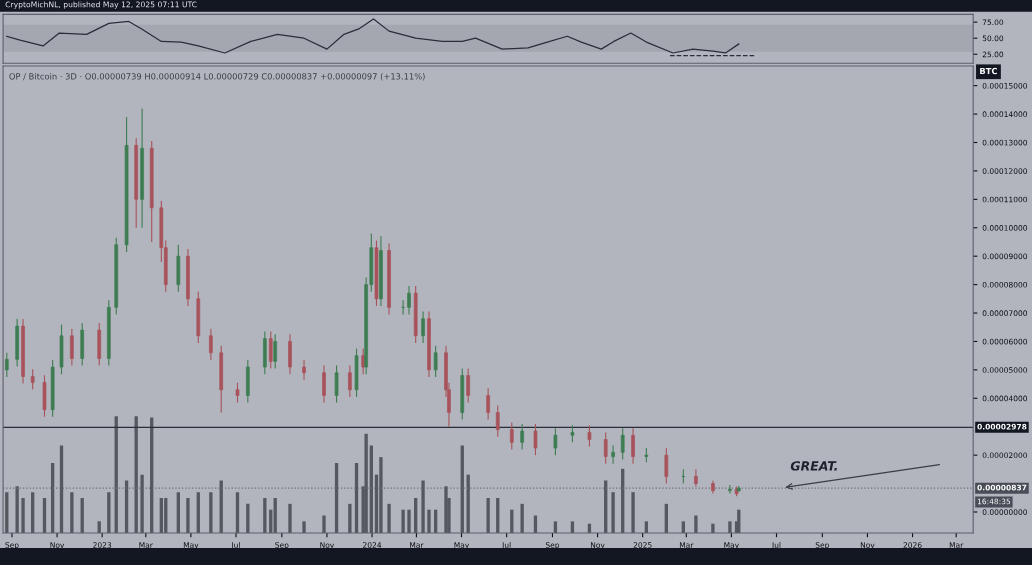 This screenshot has width=1032, height=565. What do you see at coordinates (813, 466) in the screenshot?
I see `annotation: GREAT.` at bounding box center [813, 466].